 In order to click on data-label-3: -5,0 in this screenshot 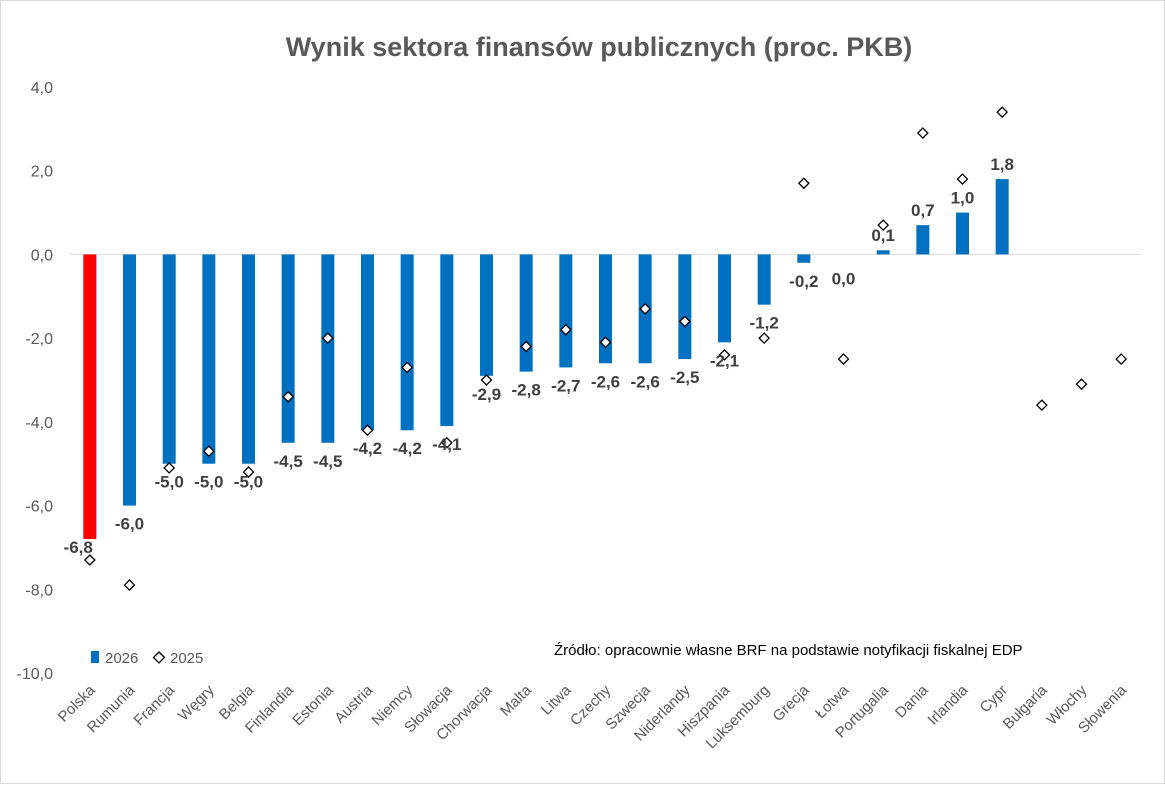, I will do `click(169, 482)`.